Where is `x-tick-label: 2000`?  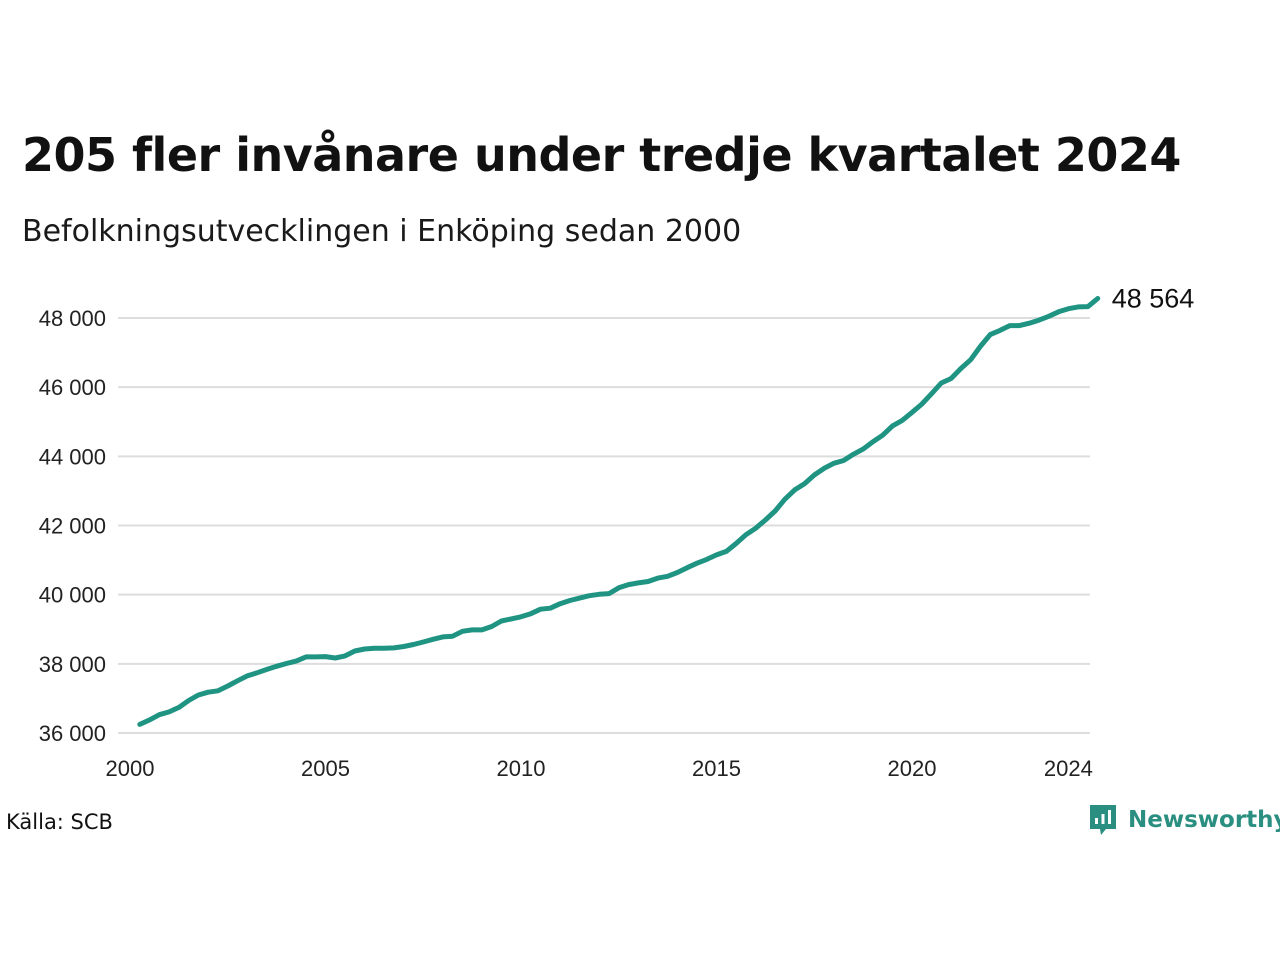 x-tick-label: 2000 is located at coordinates (130, 768).